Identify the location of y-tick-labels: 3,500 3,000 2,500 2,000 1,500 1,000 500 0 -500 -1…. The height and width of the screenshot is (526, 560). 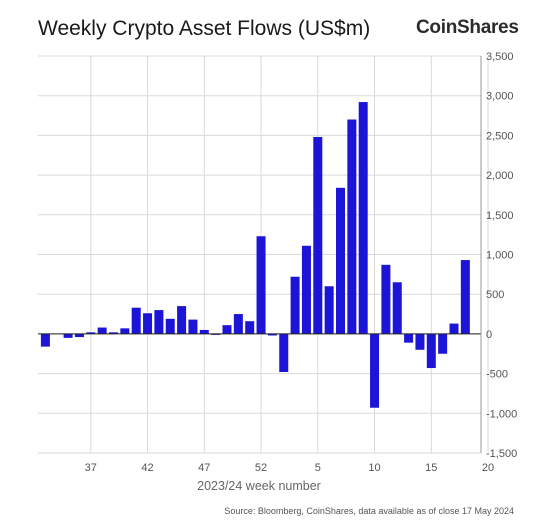
(501, 255).